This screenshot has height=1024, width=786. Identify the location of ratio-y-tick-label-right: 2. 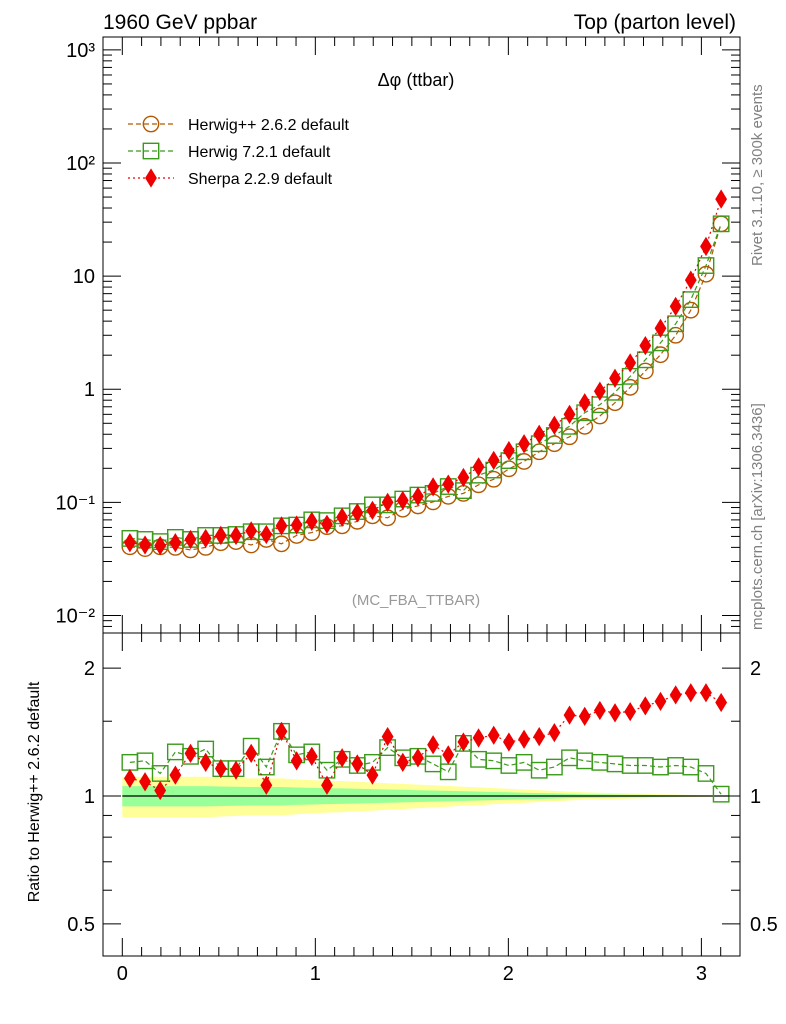
(755, 669).